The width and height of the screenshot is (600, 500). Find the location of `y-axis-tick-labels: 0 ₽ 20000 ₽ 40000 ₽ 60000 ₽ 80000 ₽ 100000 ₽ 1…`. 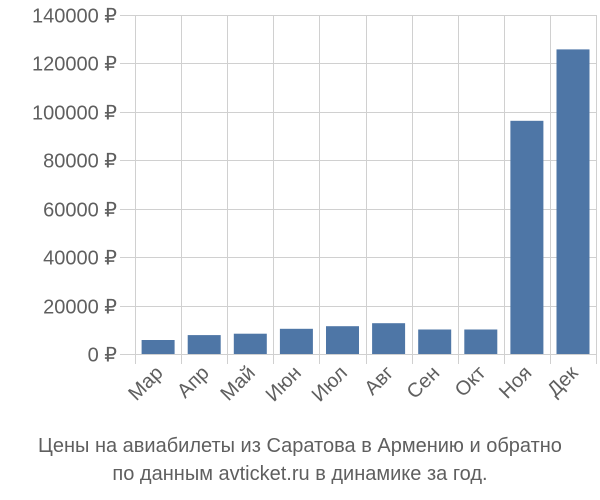

y-axis-tick-labels: 0 ₽ 20000 ₽ 40000 ₽ 60000 ₽ 80000 ₽ 100000 ₽ 1… is located at coordinates (74, 186).